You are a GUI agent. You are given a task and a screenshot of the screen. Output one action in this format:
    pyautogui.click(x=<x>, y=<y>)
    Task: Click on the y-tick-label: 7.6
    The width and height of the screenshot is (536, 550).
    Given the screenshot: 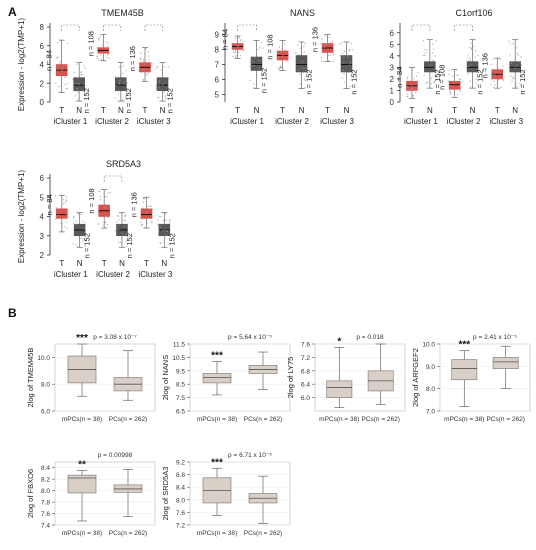 What is the action you would take?
    pyautogui.click(x=180, y=513)
    